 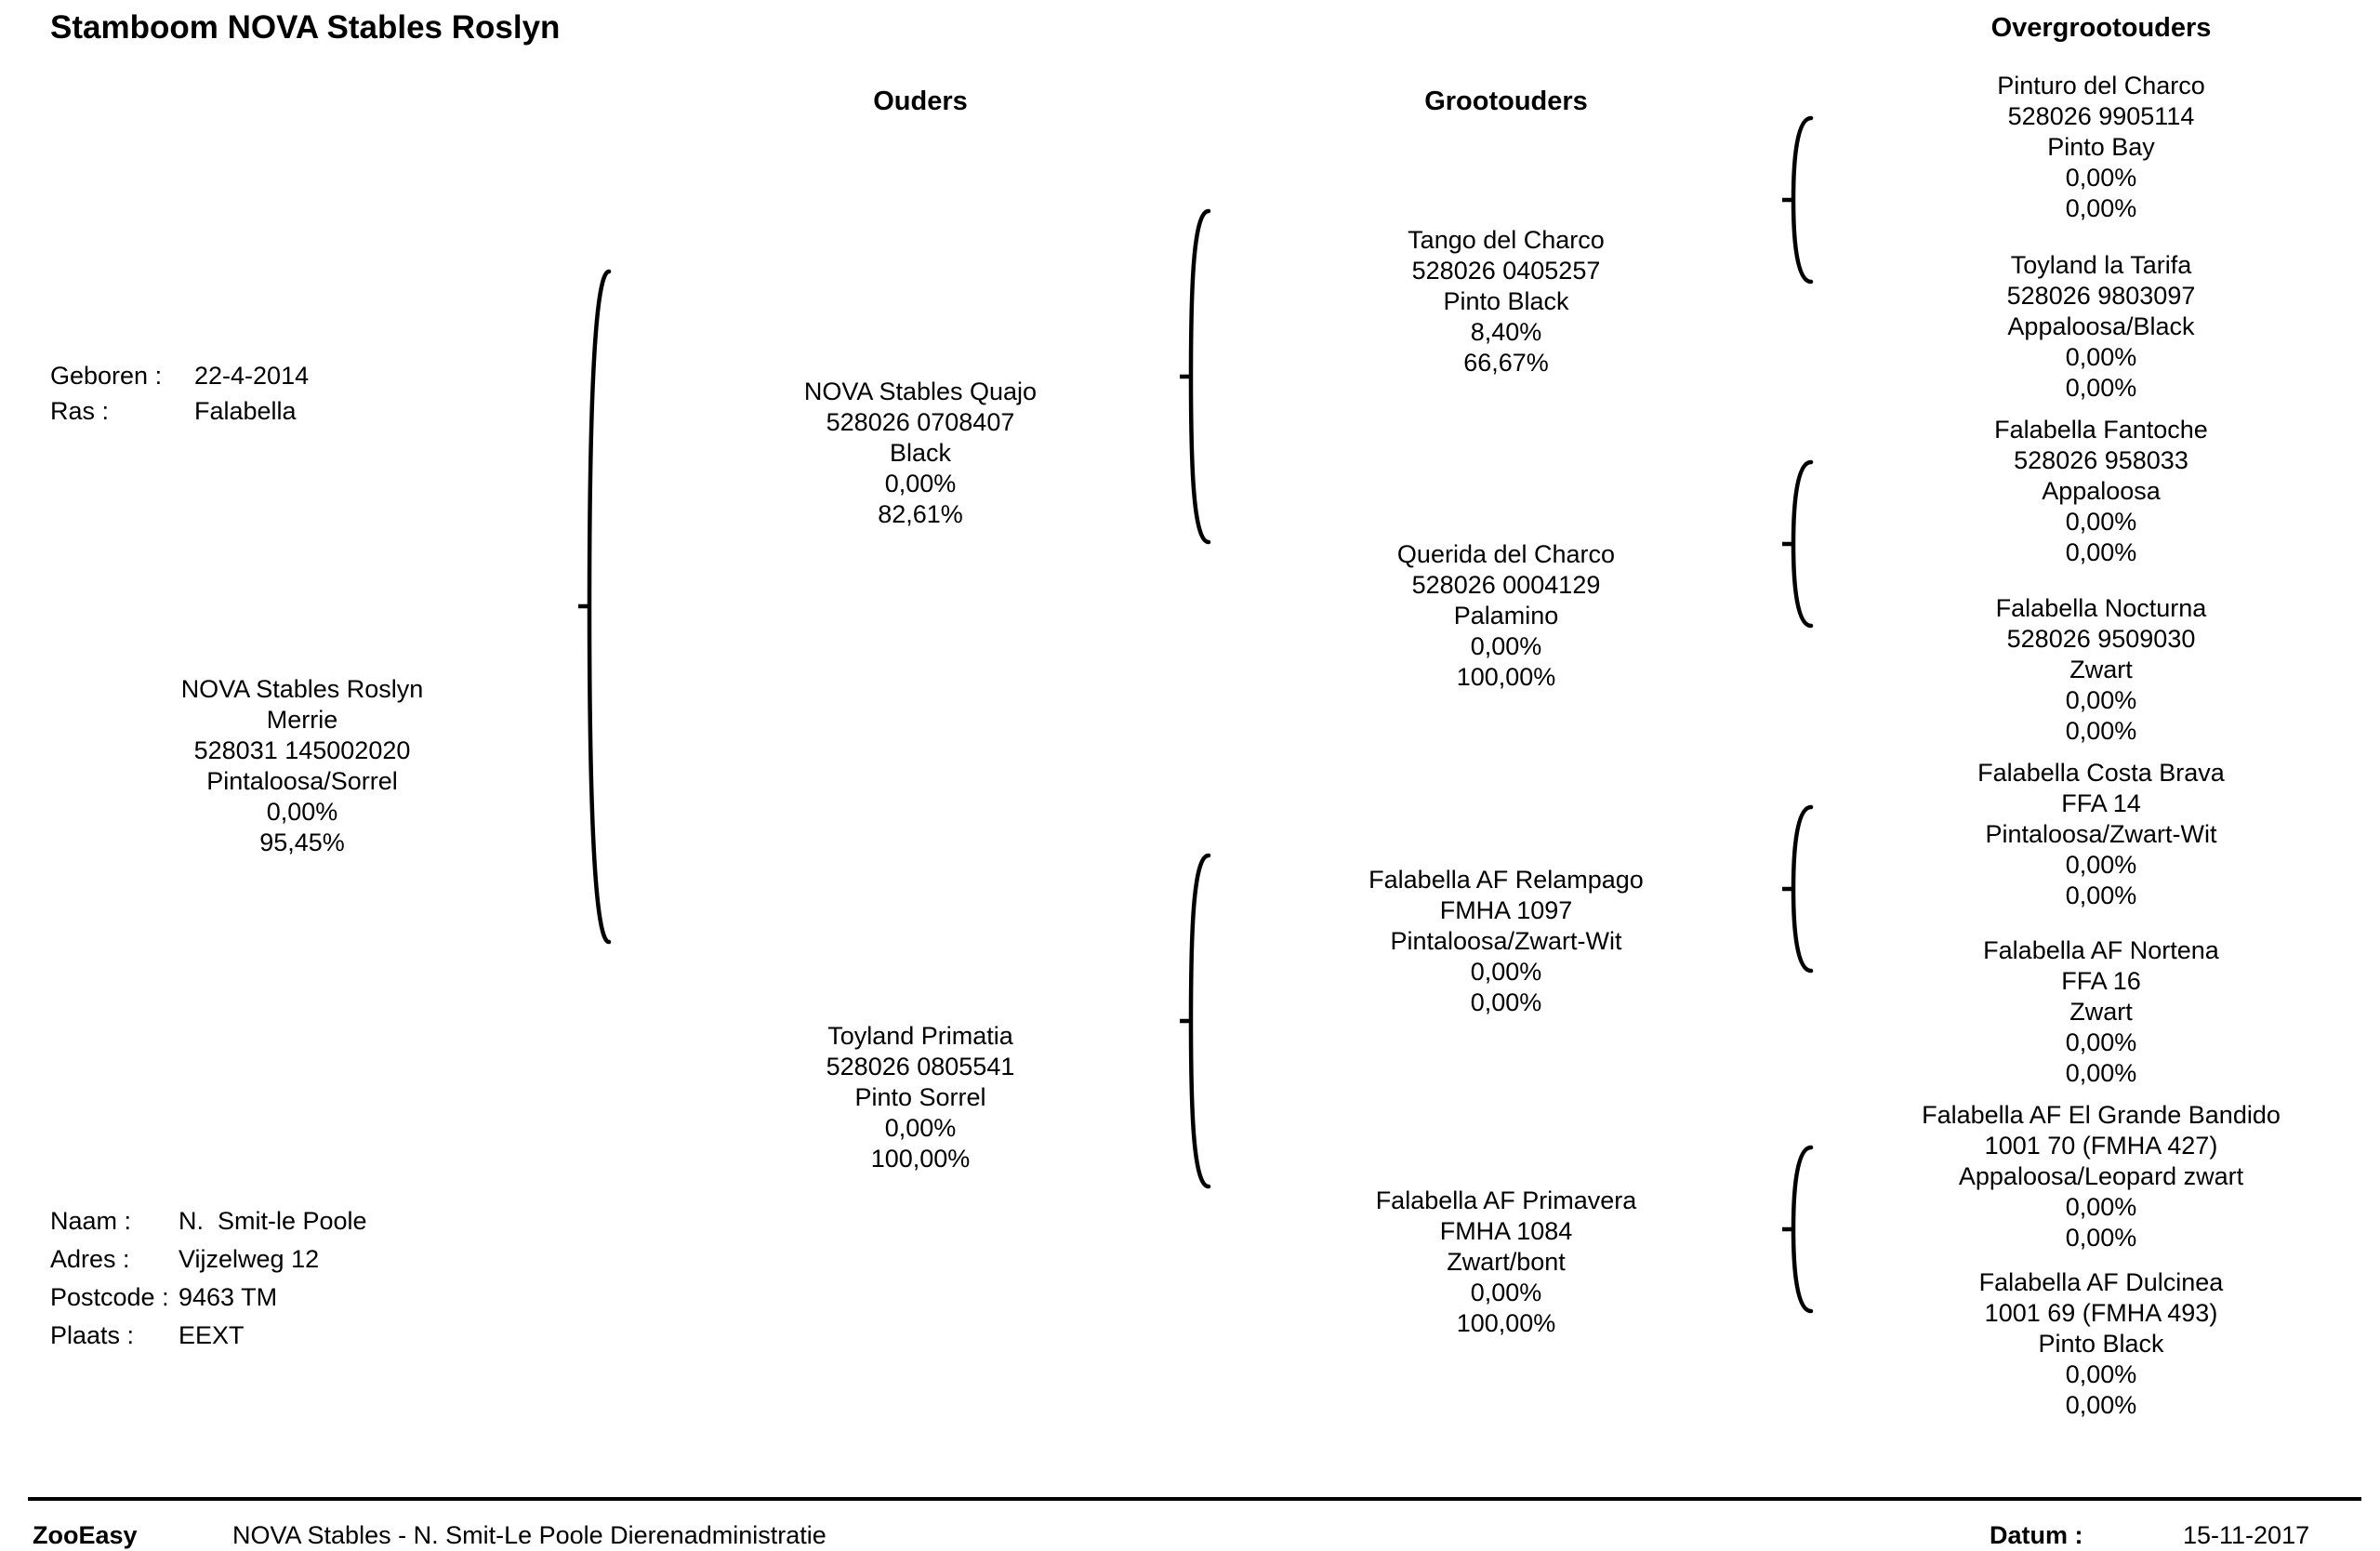 What do you see at coordinates (2101, 639) in the screenshot?
I see `great-grandparent-id: 528026 9509030` at bounding box center [2101, 639].